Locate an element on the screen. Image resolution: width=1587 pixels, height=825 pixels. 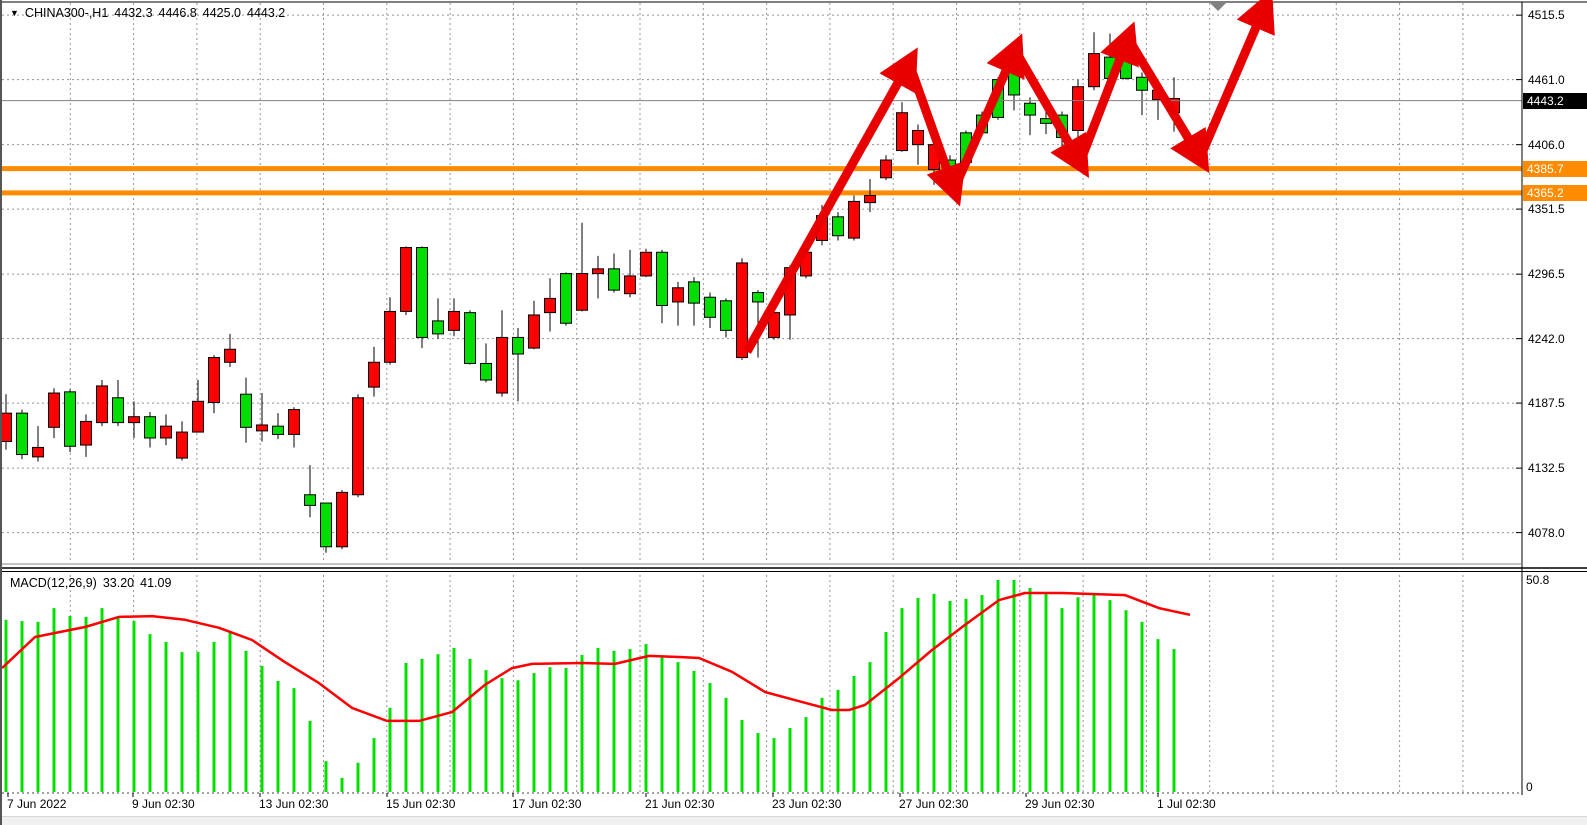
macd-scale-zero-label: 0 is located at coordinates (1529, 787).